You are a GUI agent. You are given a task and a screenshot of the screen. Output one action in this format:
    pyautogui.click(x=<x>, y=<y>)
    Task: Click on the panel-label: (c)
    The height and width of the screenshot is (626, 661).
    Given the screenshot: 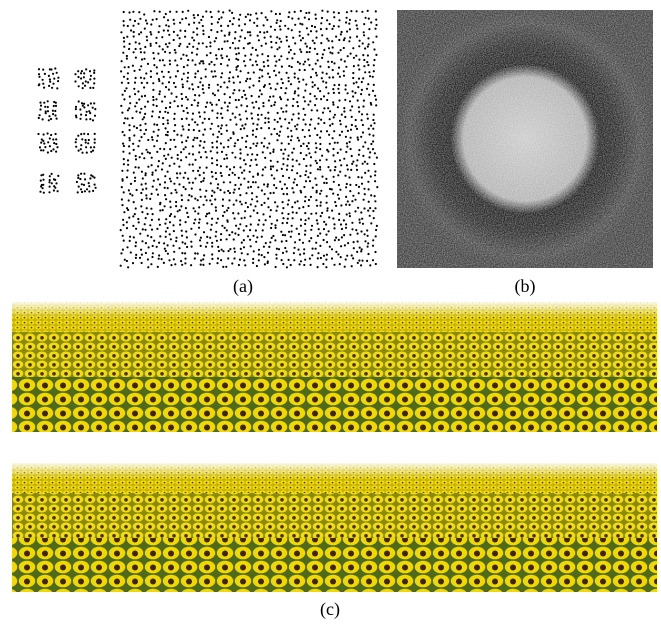 What is the action you would take?
    pyautogui.click(x=330, y=609)
    